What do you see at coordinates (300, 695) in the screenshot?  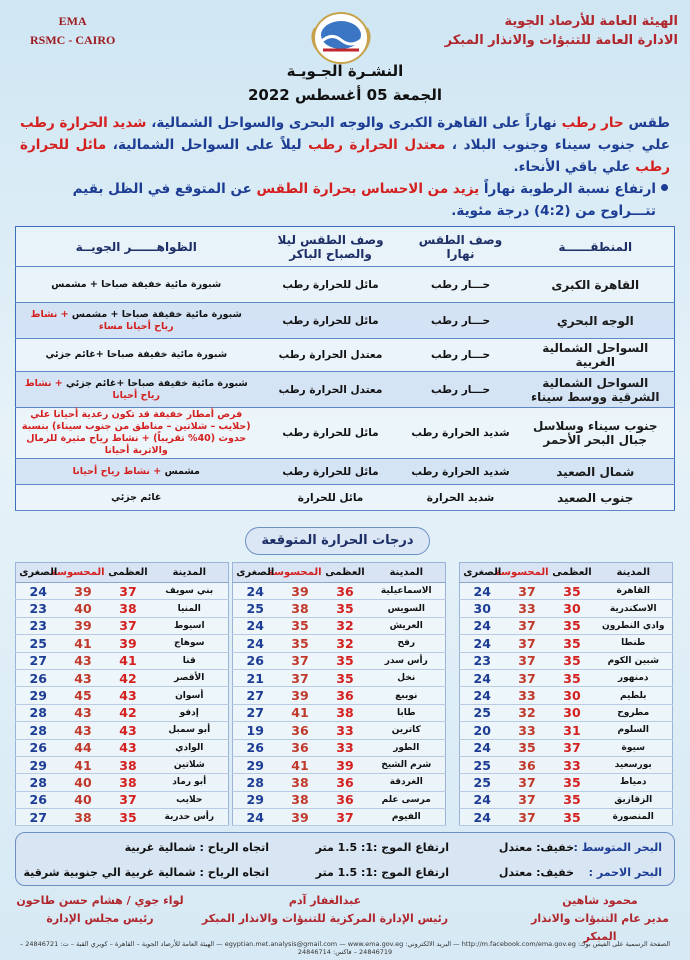 I see `feel-temp: 39` at bounding box center [300, 695].